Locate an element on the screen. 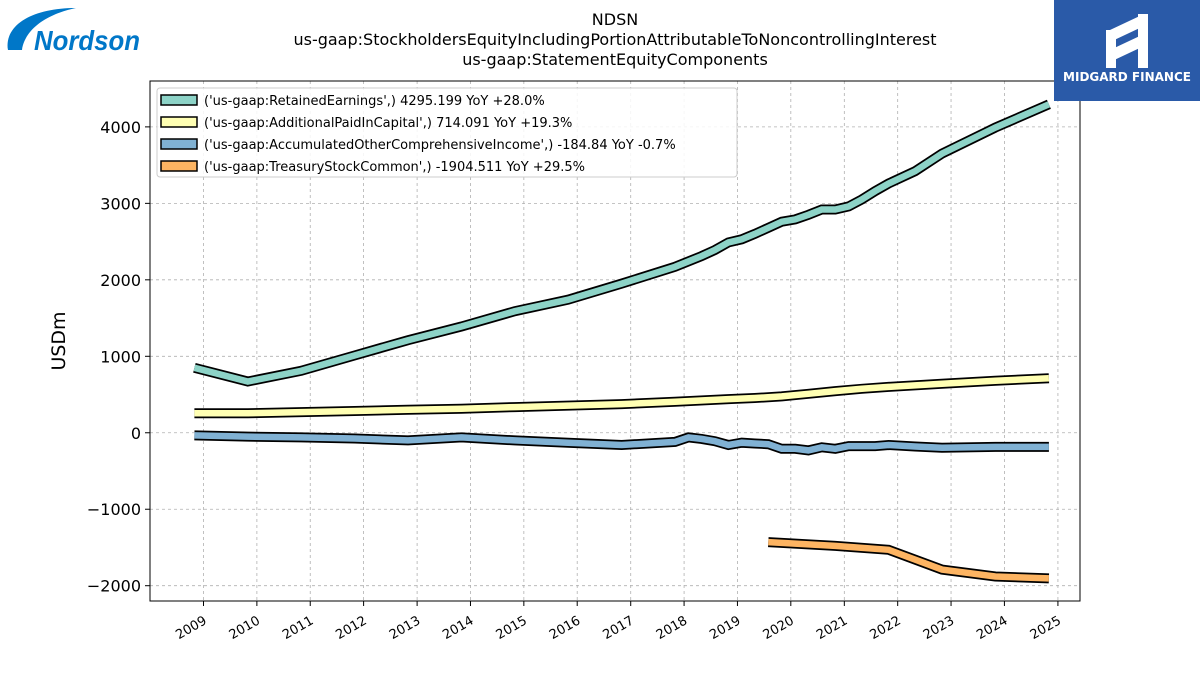 The height and width of the screenshot is (675, 1200). midgard-logo-text: MIDGARD FINANCE is located at coordinates (1127, 77).